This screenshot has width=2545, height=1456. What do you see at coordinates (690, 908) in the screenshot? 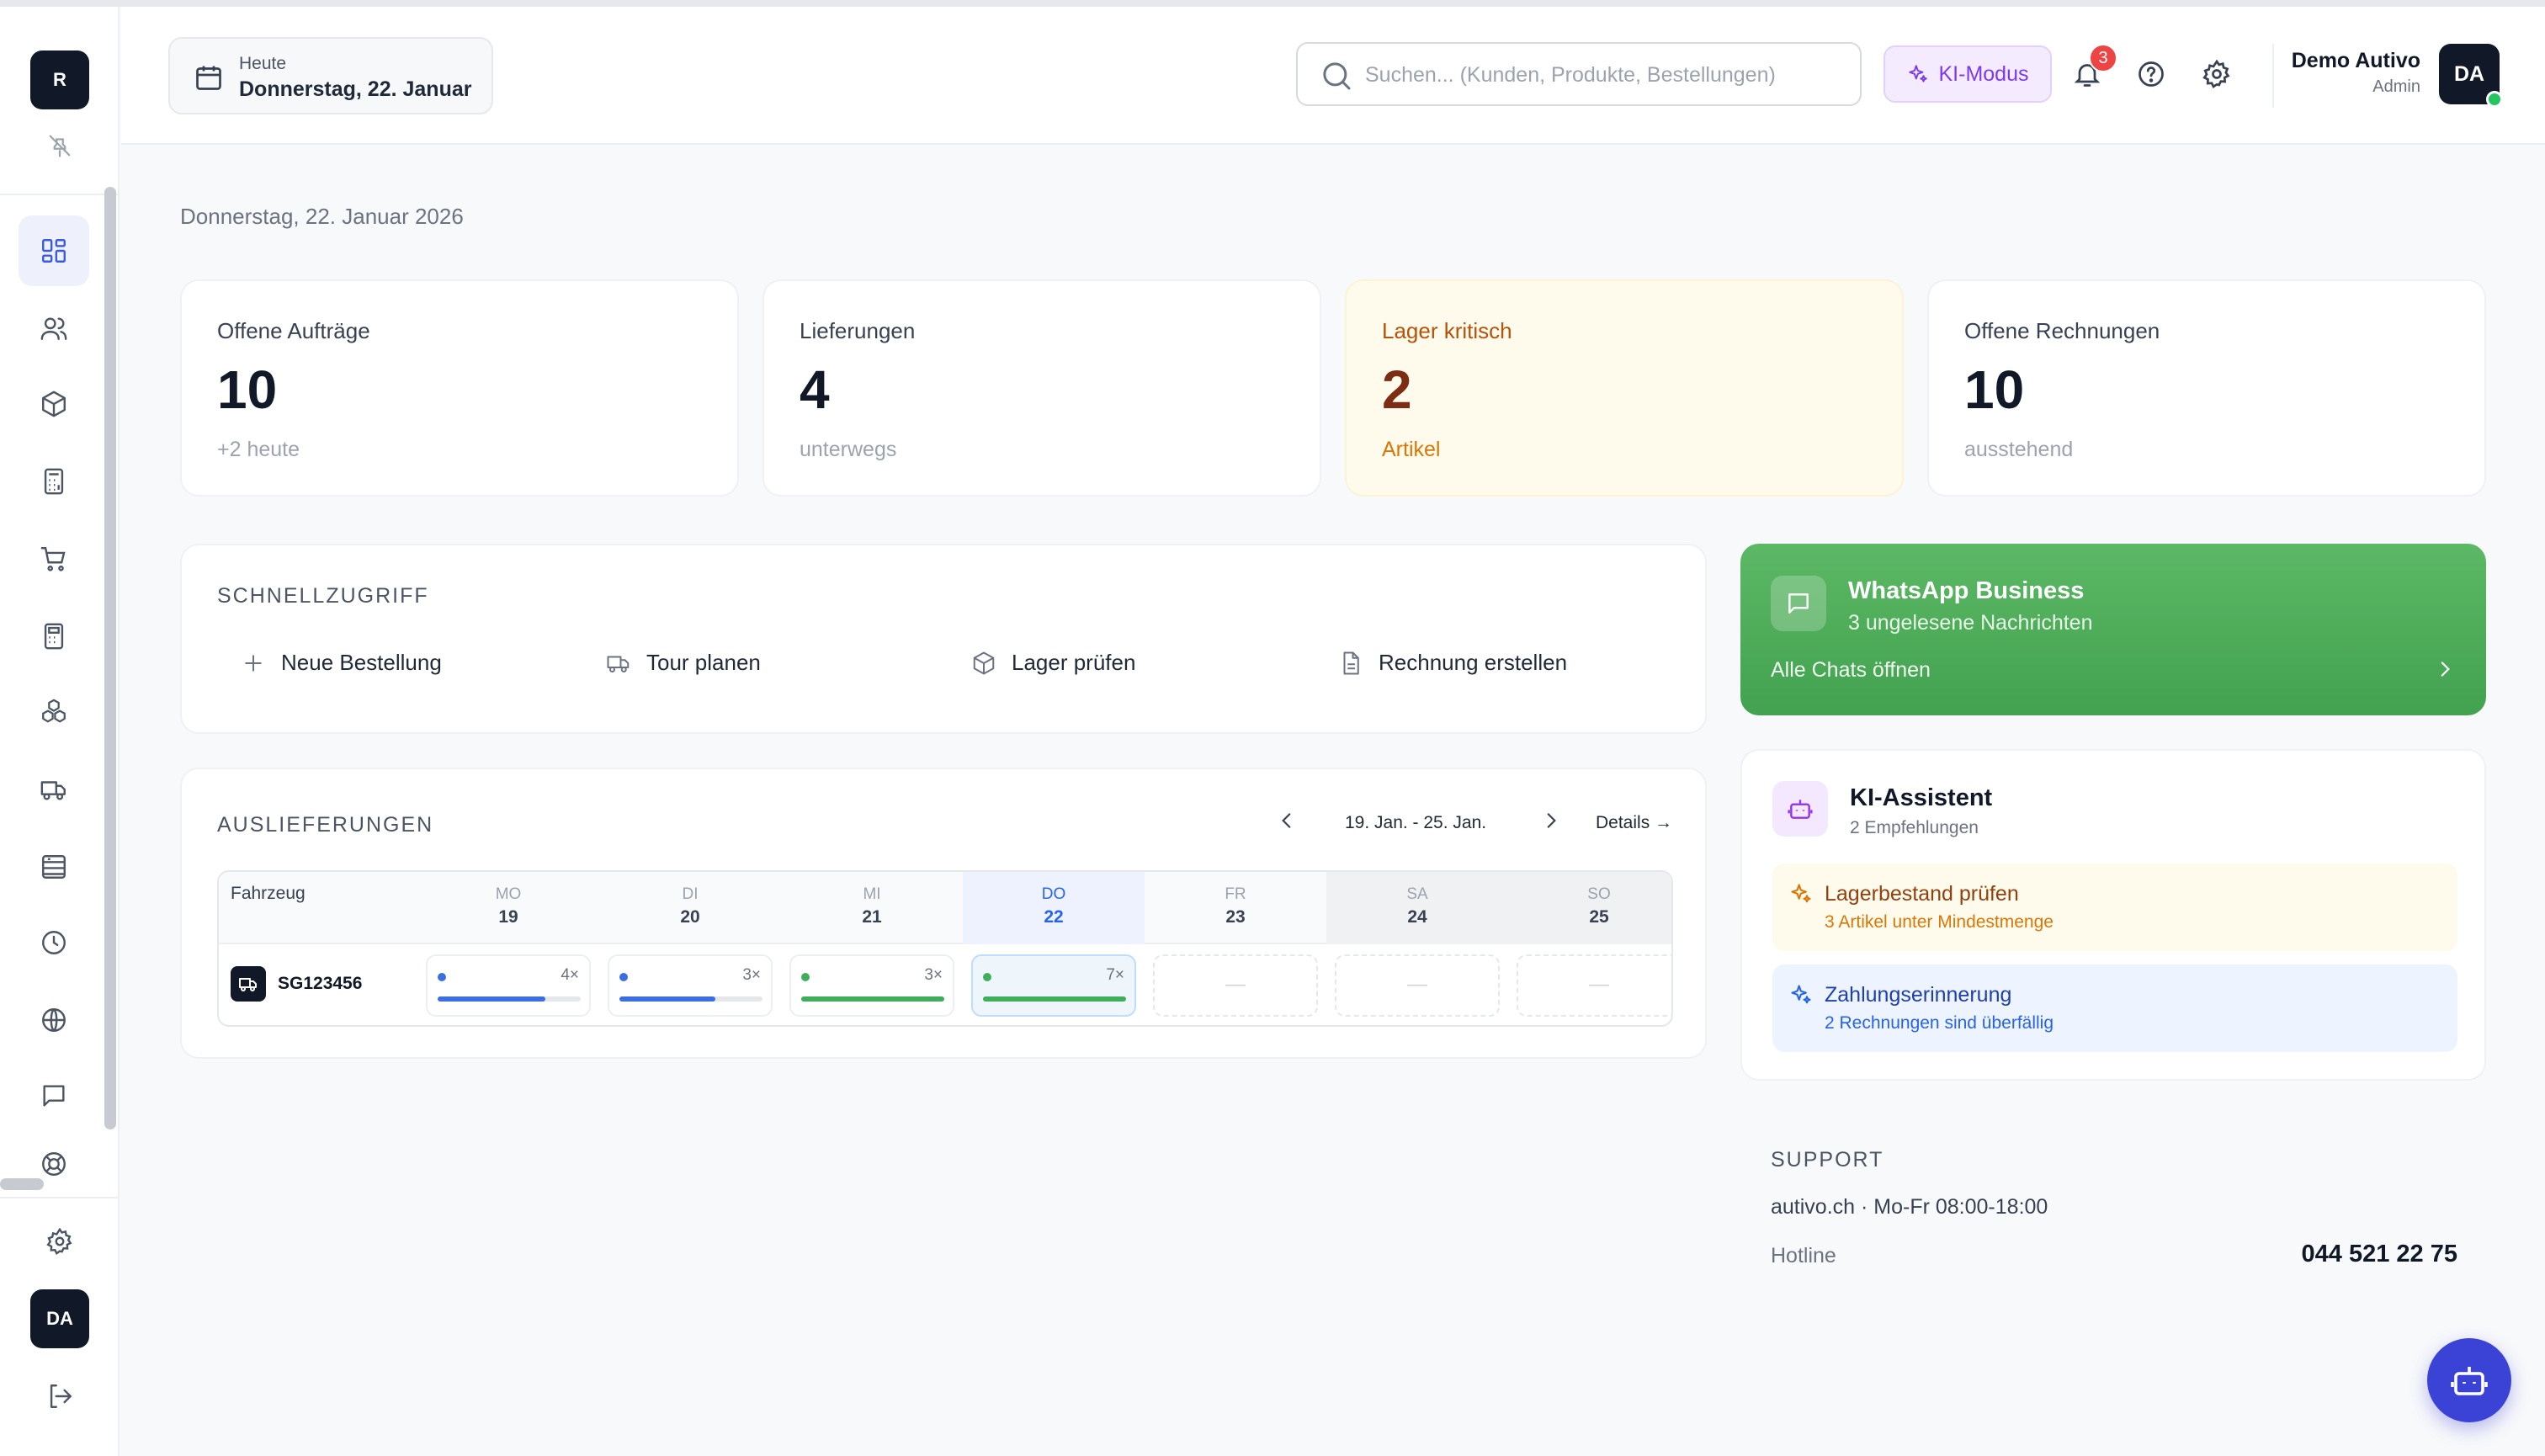
I see `schedule-day-header: DI 20` at bounding box center [690, 908].